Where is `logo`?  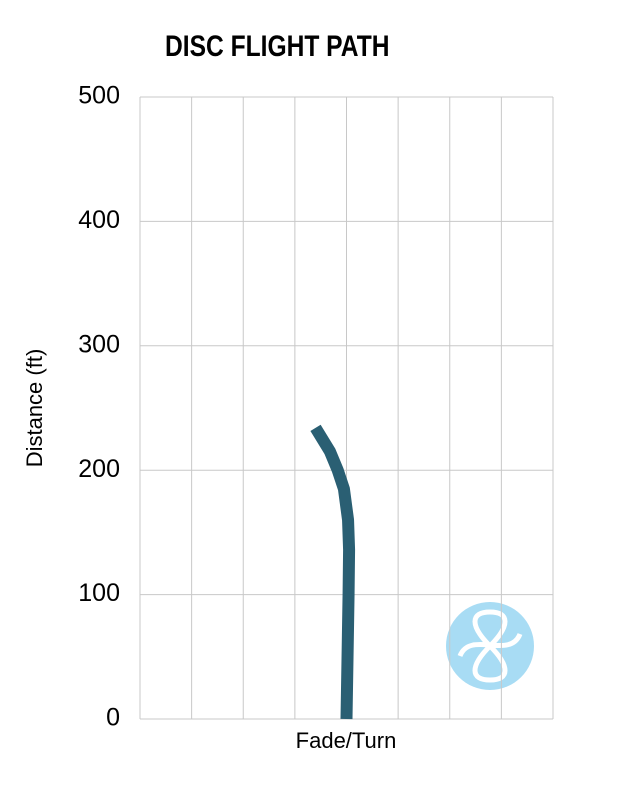
logo is located at coordinates (490, 646).